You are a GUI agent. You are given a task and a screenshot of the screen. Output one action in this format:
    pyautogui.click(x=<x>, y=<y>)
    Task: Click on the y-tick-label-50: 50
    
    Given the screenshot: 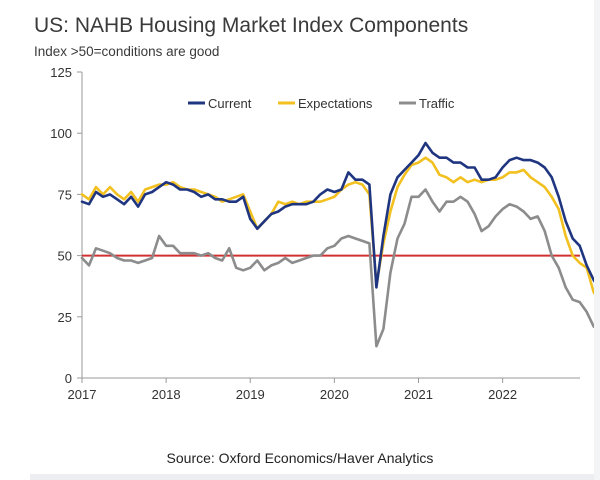 What is the action you would take?
    pyautogui.click(x=65, y=256)
    